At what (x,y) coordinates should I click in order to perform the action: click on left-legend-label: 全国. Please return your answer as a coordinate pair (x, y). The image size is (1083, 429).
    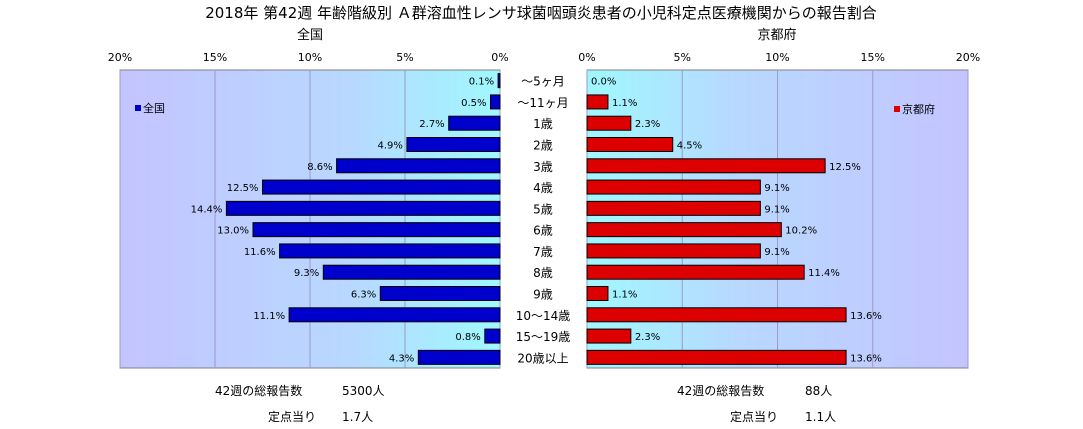
    Looking at the image, I should click on (154, 108).